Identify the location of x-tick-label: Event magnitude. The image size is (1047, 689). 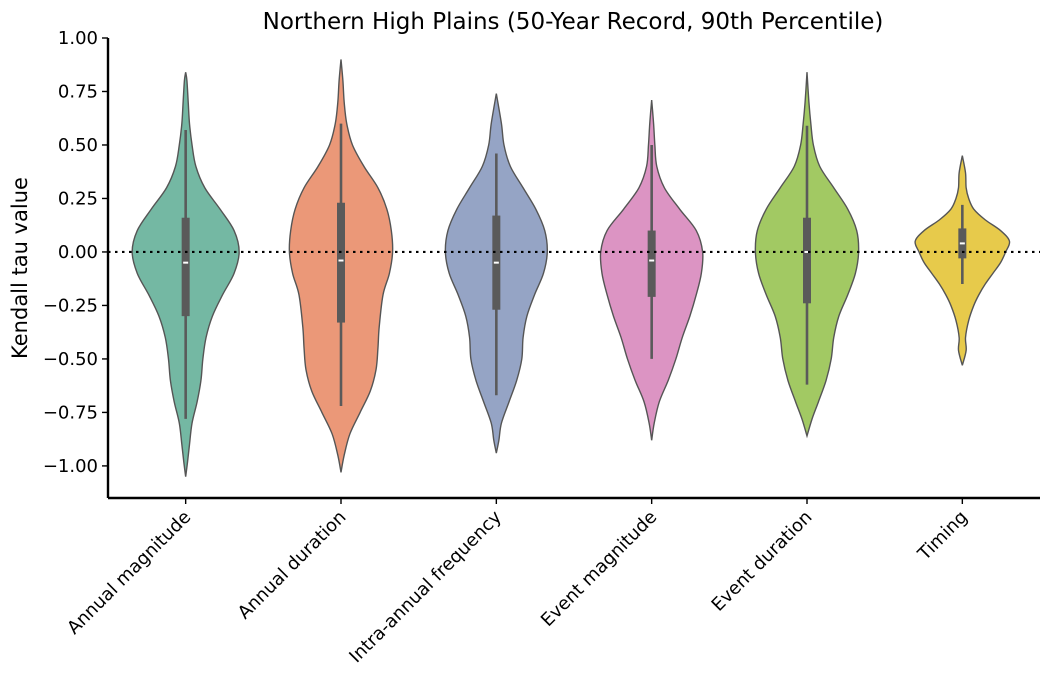
(599, 569).